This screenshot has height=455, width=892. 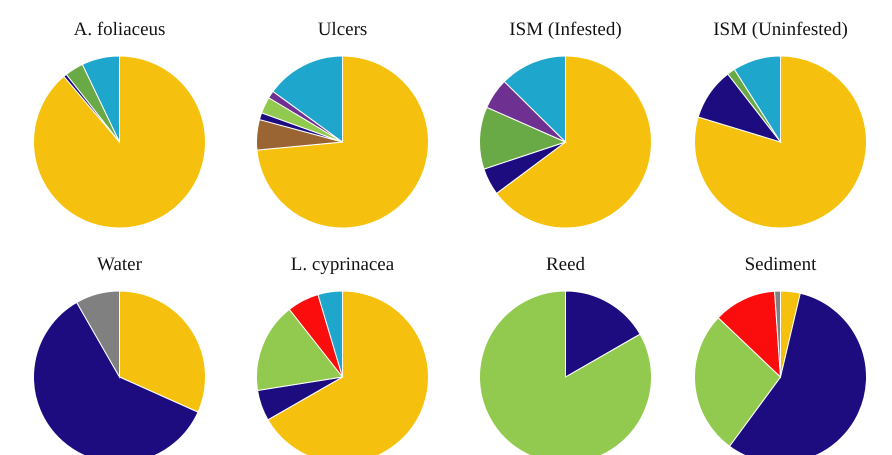 What do you see at coordinates (781, 265) in the screenshot?
I see `chart-title: Sediment` at bounding box center [781, 265].